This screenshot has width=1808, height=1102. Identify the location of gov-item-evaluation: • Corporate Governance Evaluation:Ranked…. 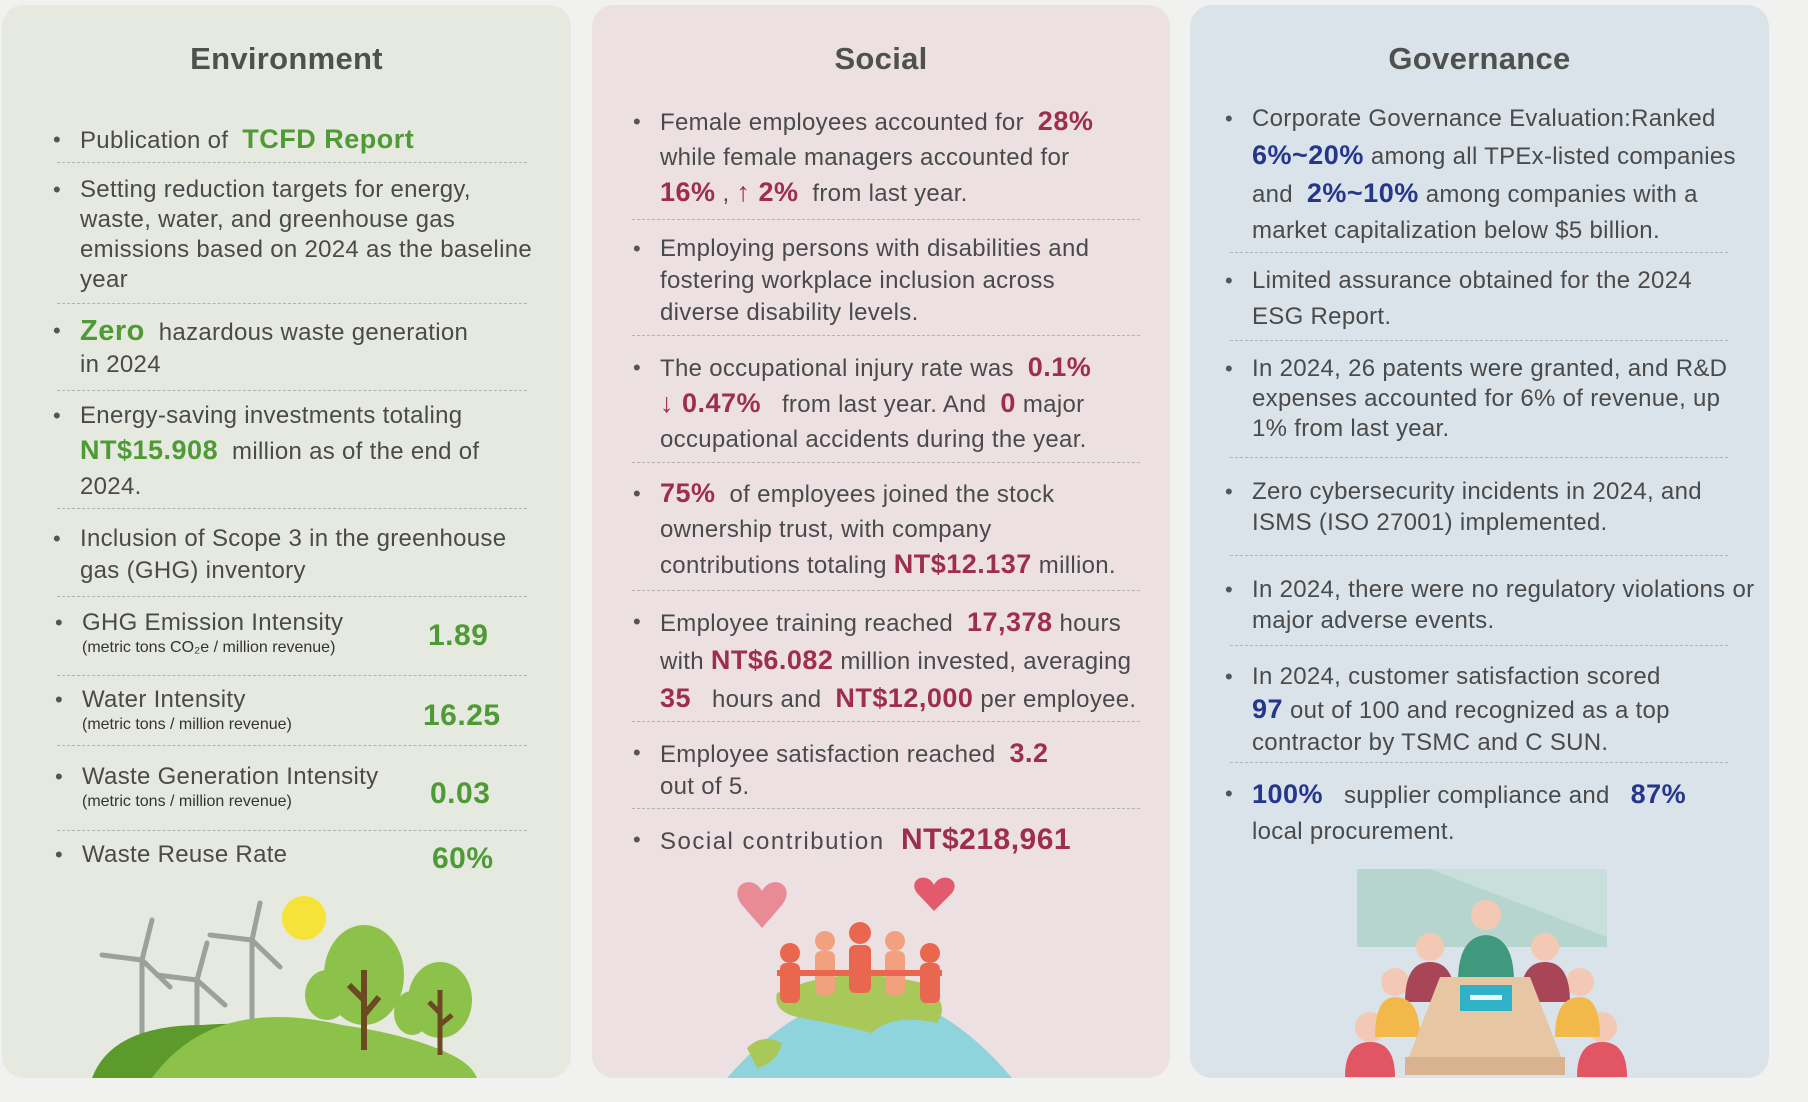
(1480, 174).